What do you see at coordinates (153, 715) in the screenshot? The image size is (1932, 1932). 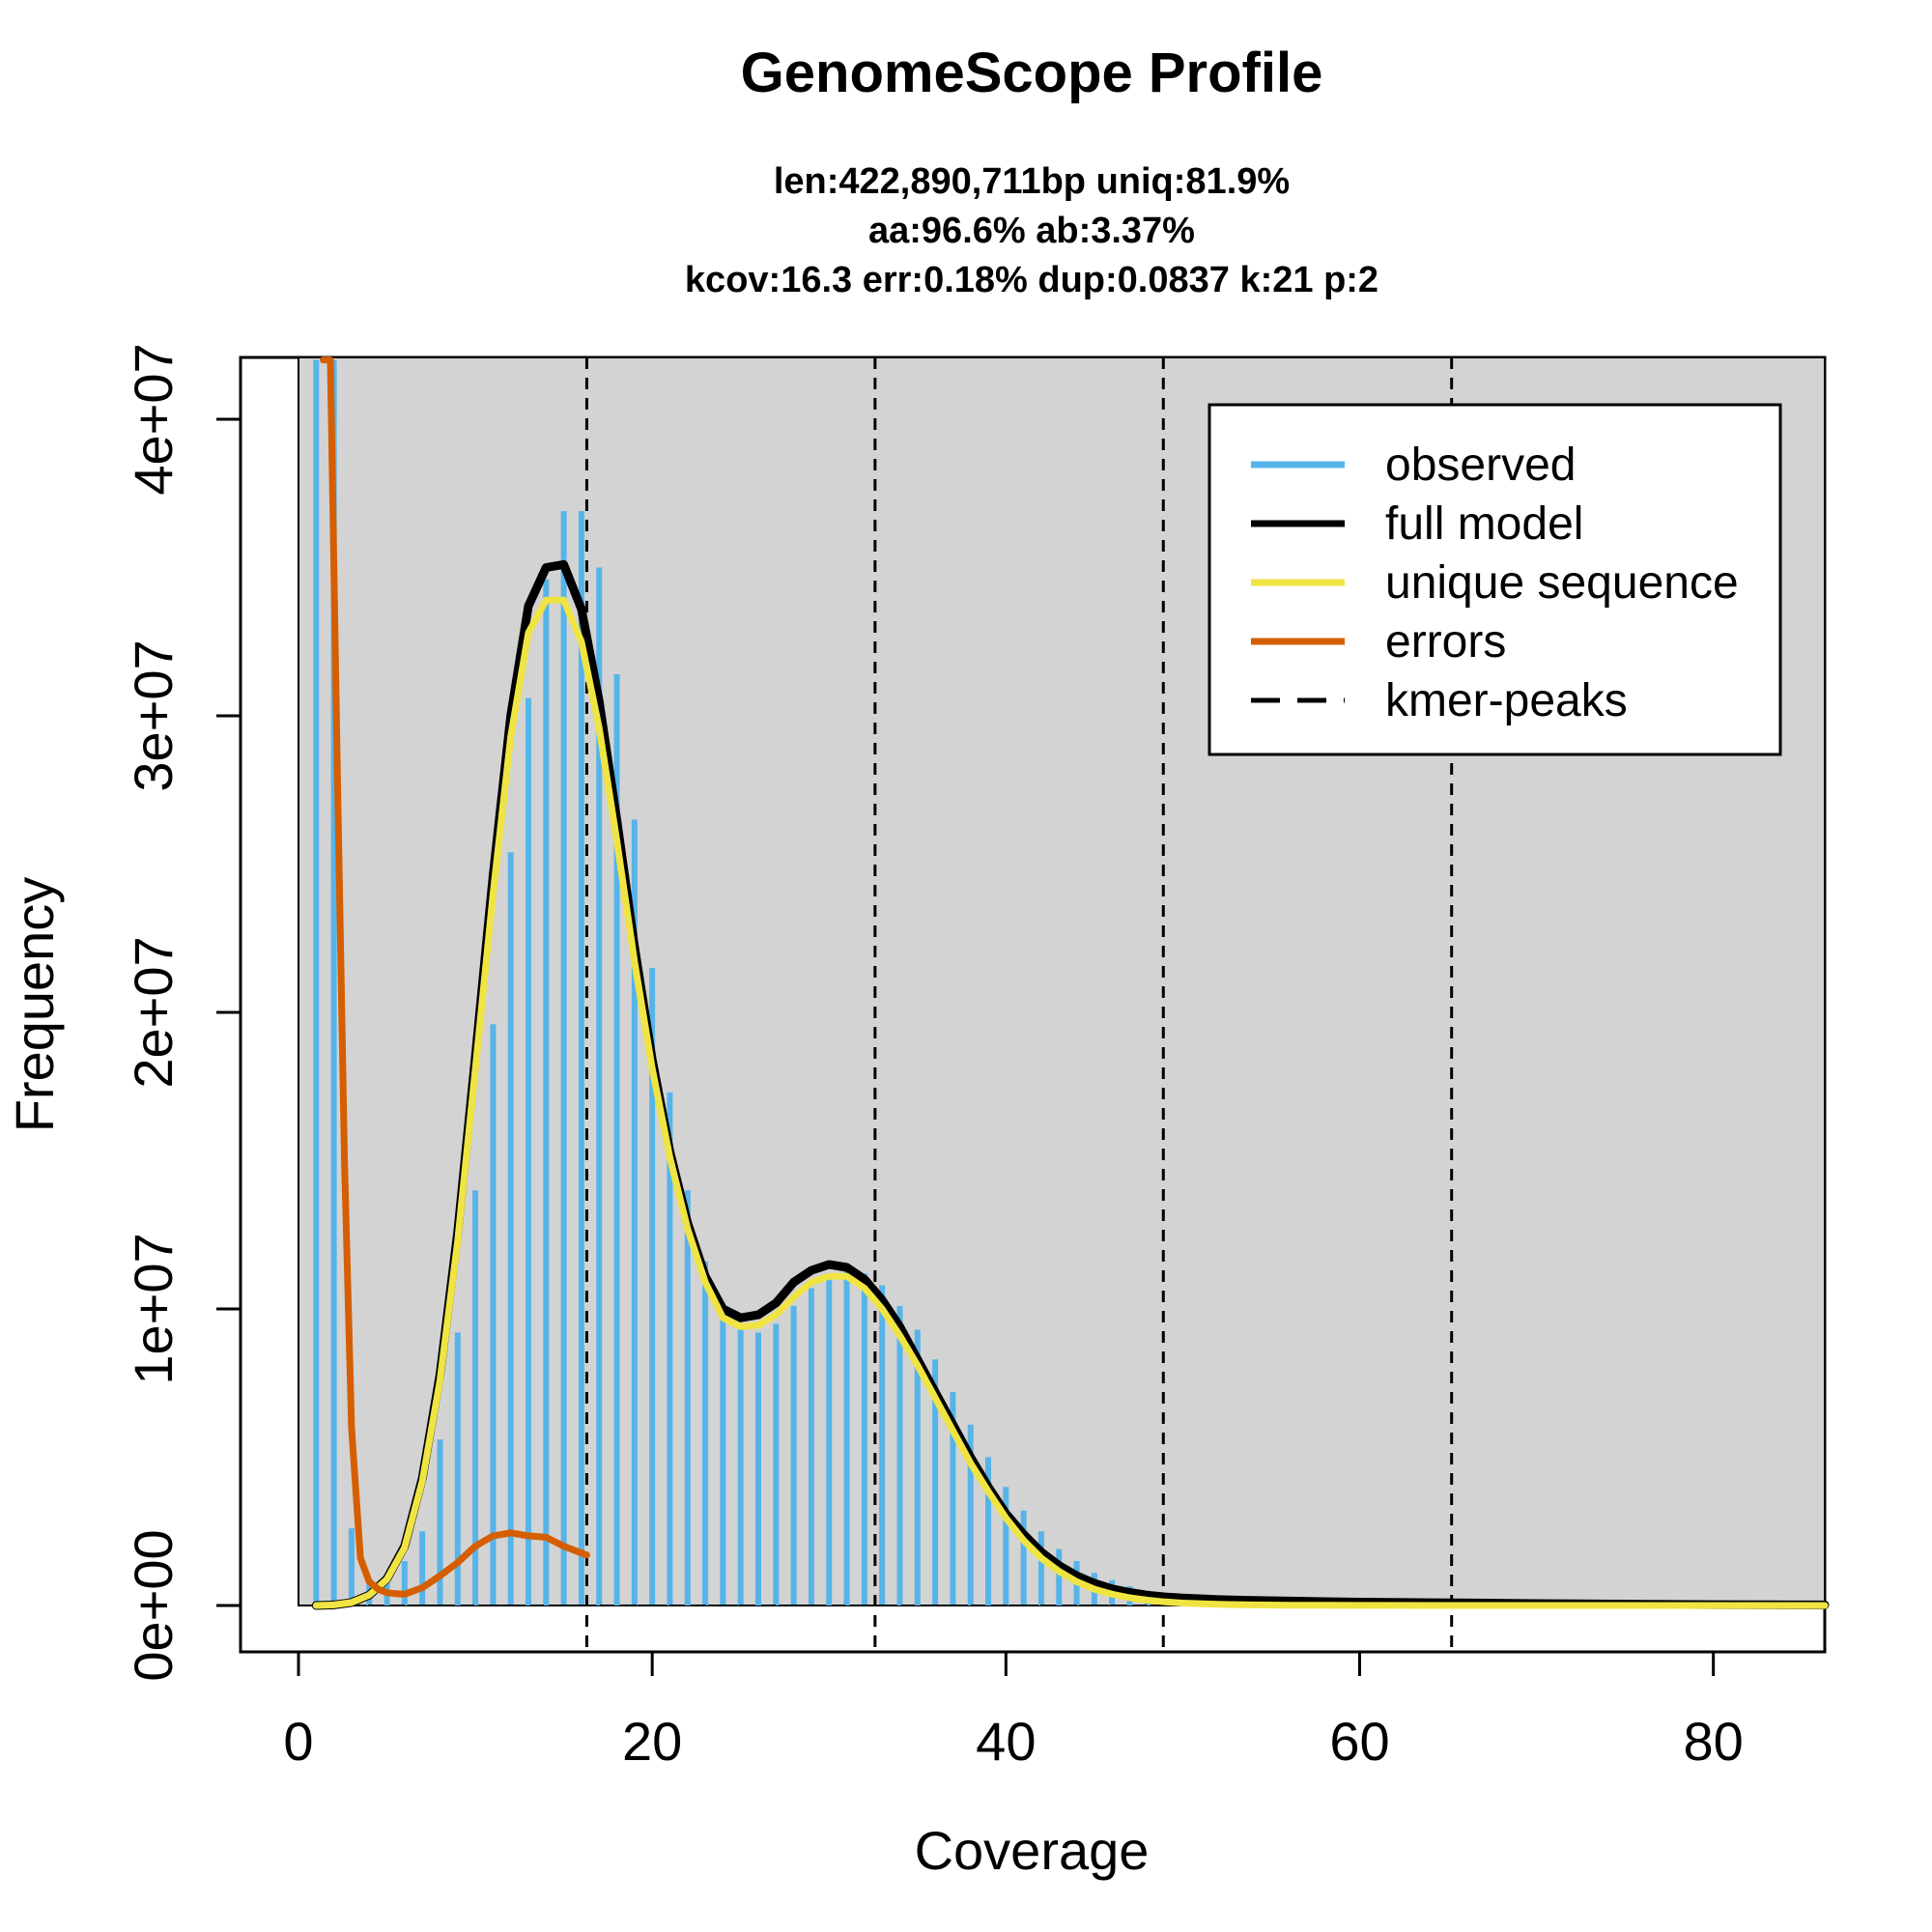 I see `y-tick-label: 3e+07` at bounding box center [153, 715].